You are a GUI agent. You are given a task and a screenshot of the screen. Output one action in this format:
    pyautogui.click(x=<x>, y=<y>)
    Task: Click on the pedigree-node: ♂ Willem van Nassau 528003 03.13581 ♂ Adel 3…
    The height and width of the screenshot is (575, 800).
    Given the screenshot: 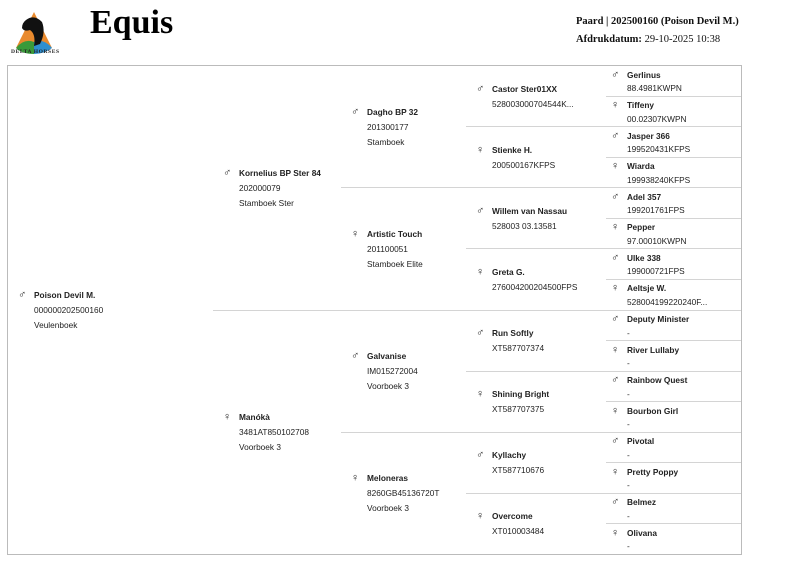 What is the action you would take?
    pyautogui.click(x=603, y=219)
    